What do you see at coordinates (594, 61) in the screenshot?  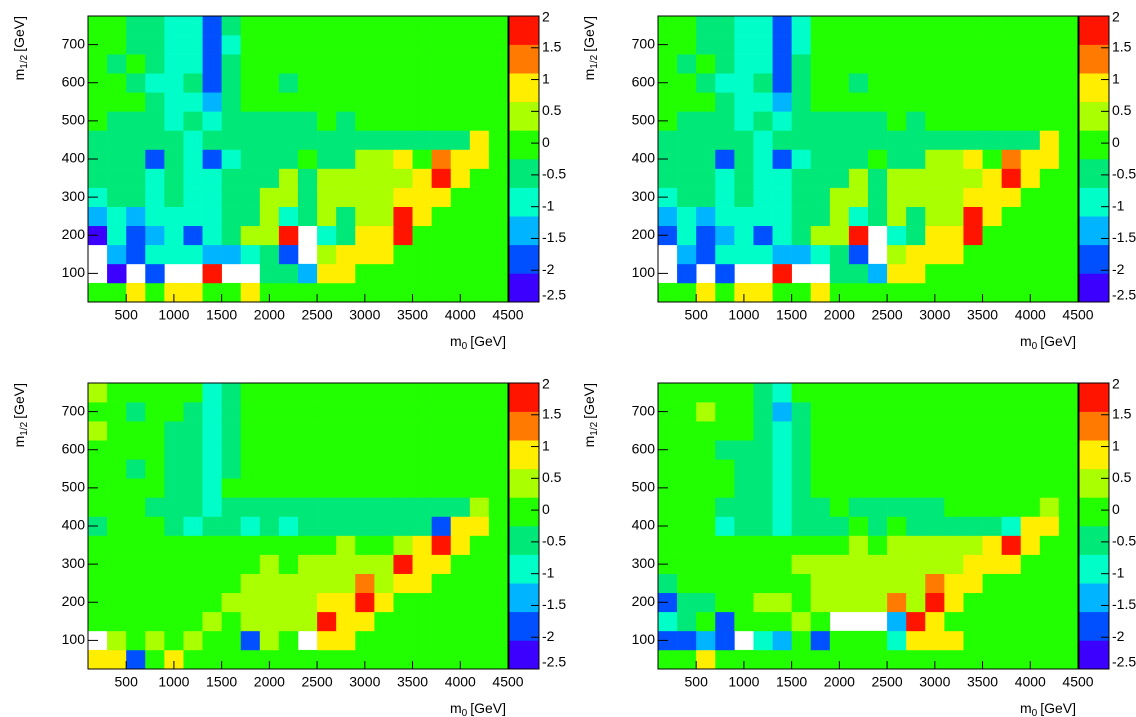 I see `label-sub: 1/2` at bounding box center [594, 61].